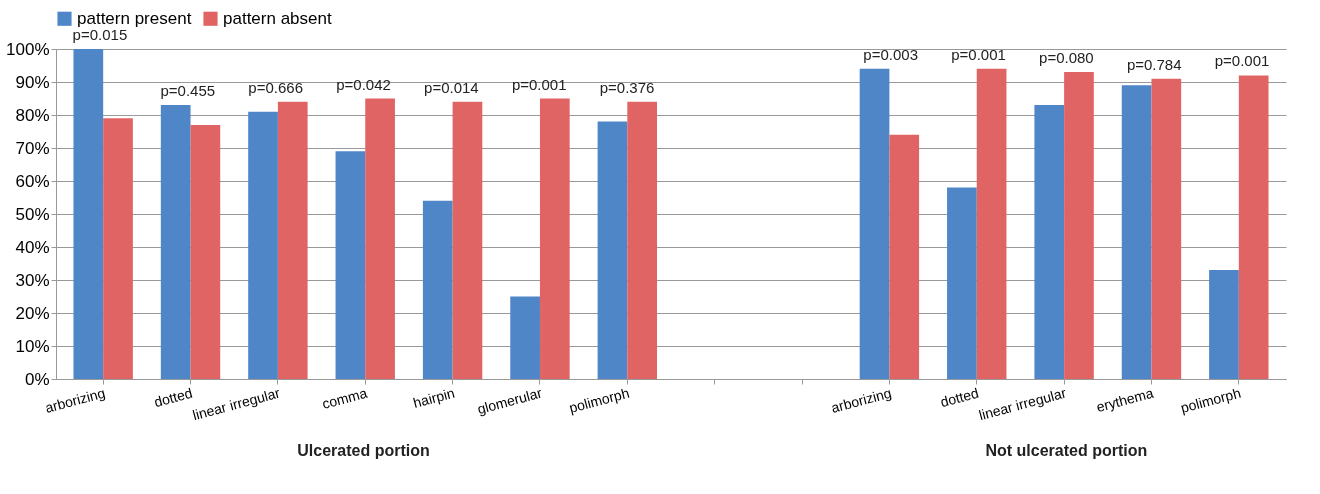 This screenshot has height=494, width=1320. What do you see at coordinates (32, 115) in the screenshot?
I see `y-tick-label: 80%` at bounding box center [32, 115].